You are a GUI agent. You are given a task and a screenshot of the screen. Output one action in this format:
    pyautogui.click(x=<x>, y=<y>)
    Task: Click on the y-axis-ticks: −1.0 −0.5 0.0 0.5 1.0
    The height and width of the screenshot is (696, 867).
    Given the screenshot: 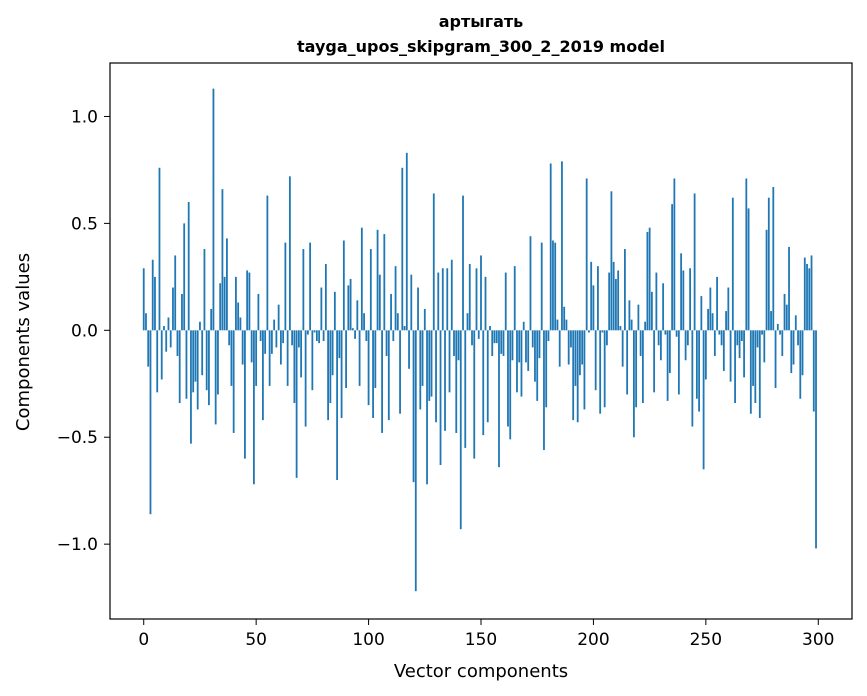 What is the action you would take?
    pyautogui.click(x=83, y=331)
    